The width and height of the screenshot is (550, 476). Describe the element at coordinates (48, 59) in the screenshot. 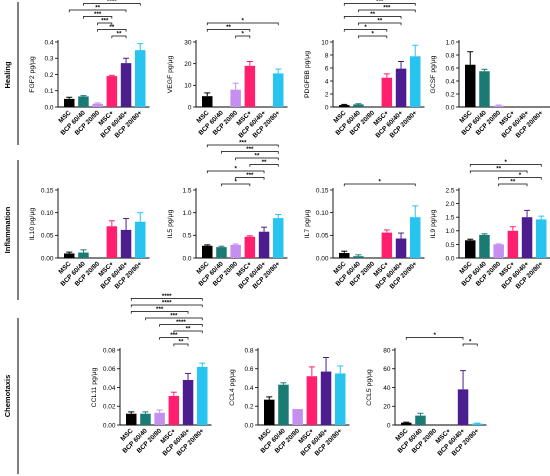

I see `y-tick-label: 0.3` at that location.